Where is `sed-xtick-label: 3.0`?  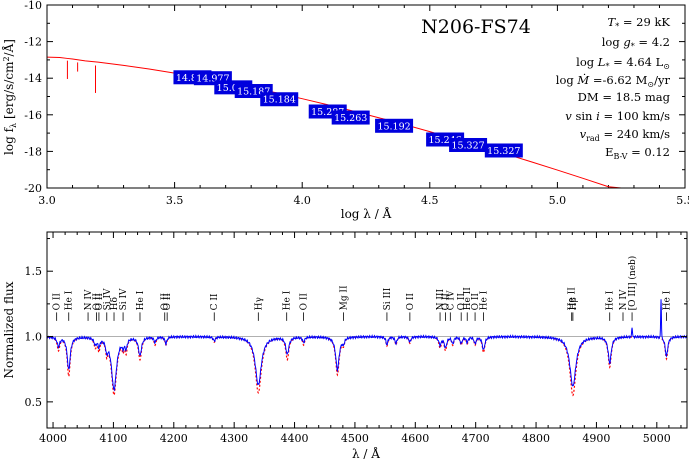 sed-xtick-label: 3.0 is located at coordinates (47, 200).